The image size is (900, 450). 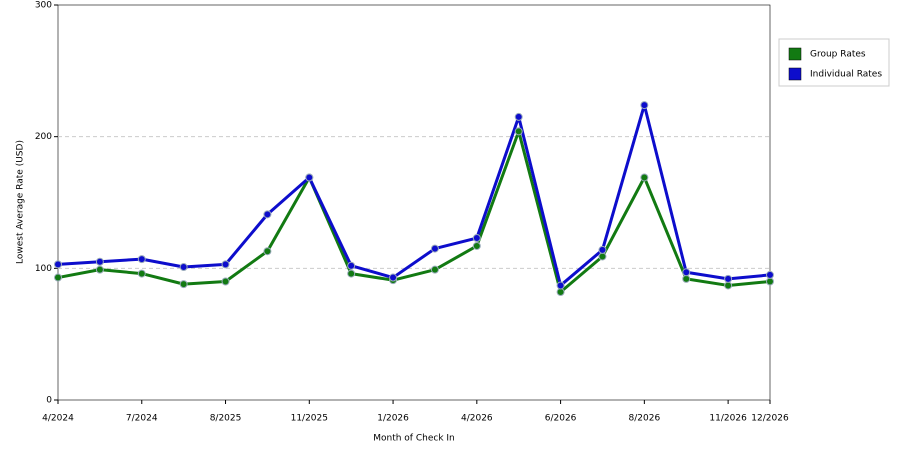 What do you see at coordinates (770, 419) in the screenshot?
I see `x-tick-label: 12/2026` at bounding box center [770, 419].